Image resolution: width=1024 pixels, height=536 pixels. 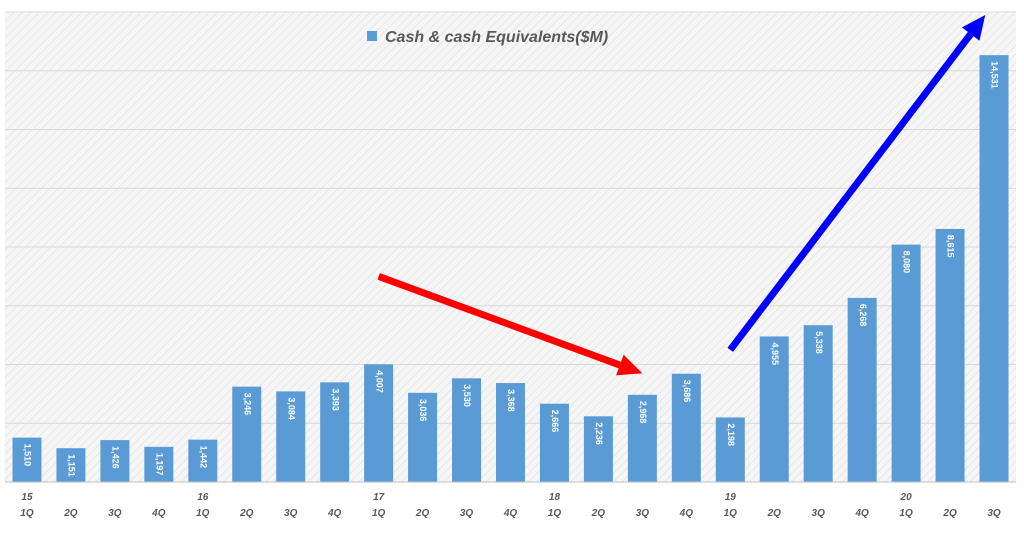 I want to click on data-label: 3,686, so click(x=687, y=391).